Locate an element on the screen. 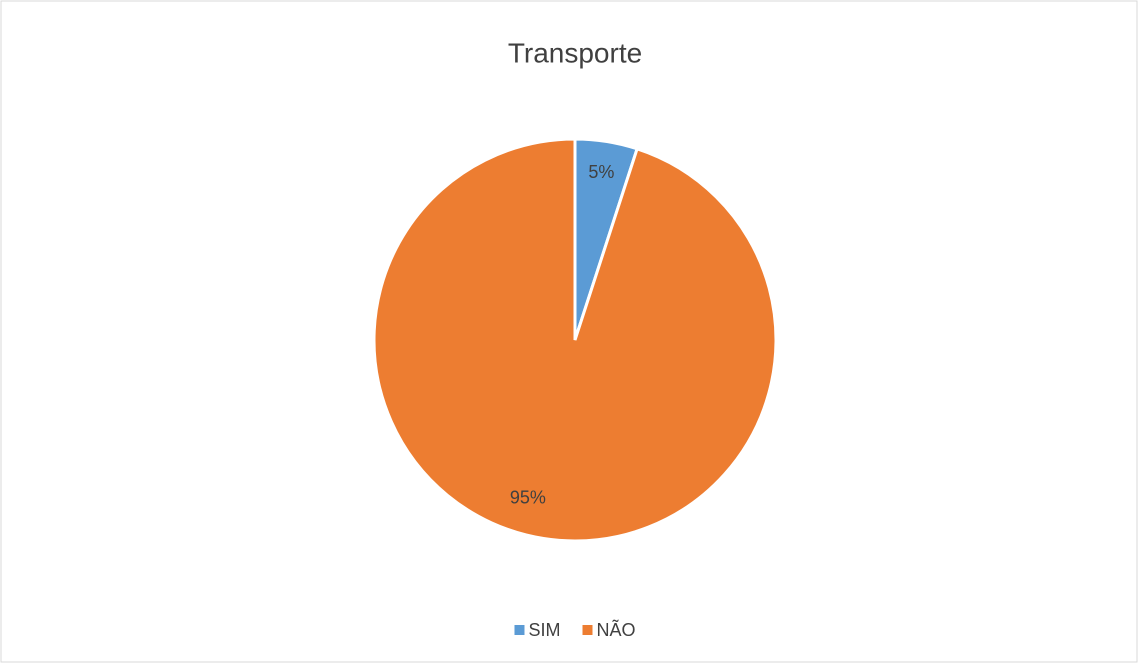 Image resolution: width=1142 pixels, height=663 pixels. legend-label: NÃO is located at coordinates (616, 629).